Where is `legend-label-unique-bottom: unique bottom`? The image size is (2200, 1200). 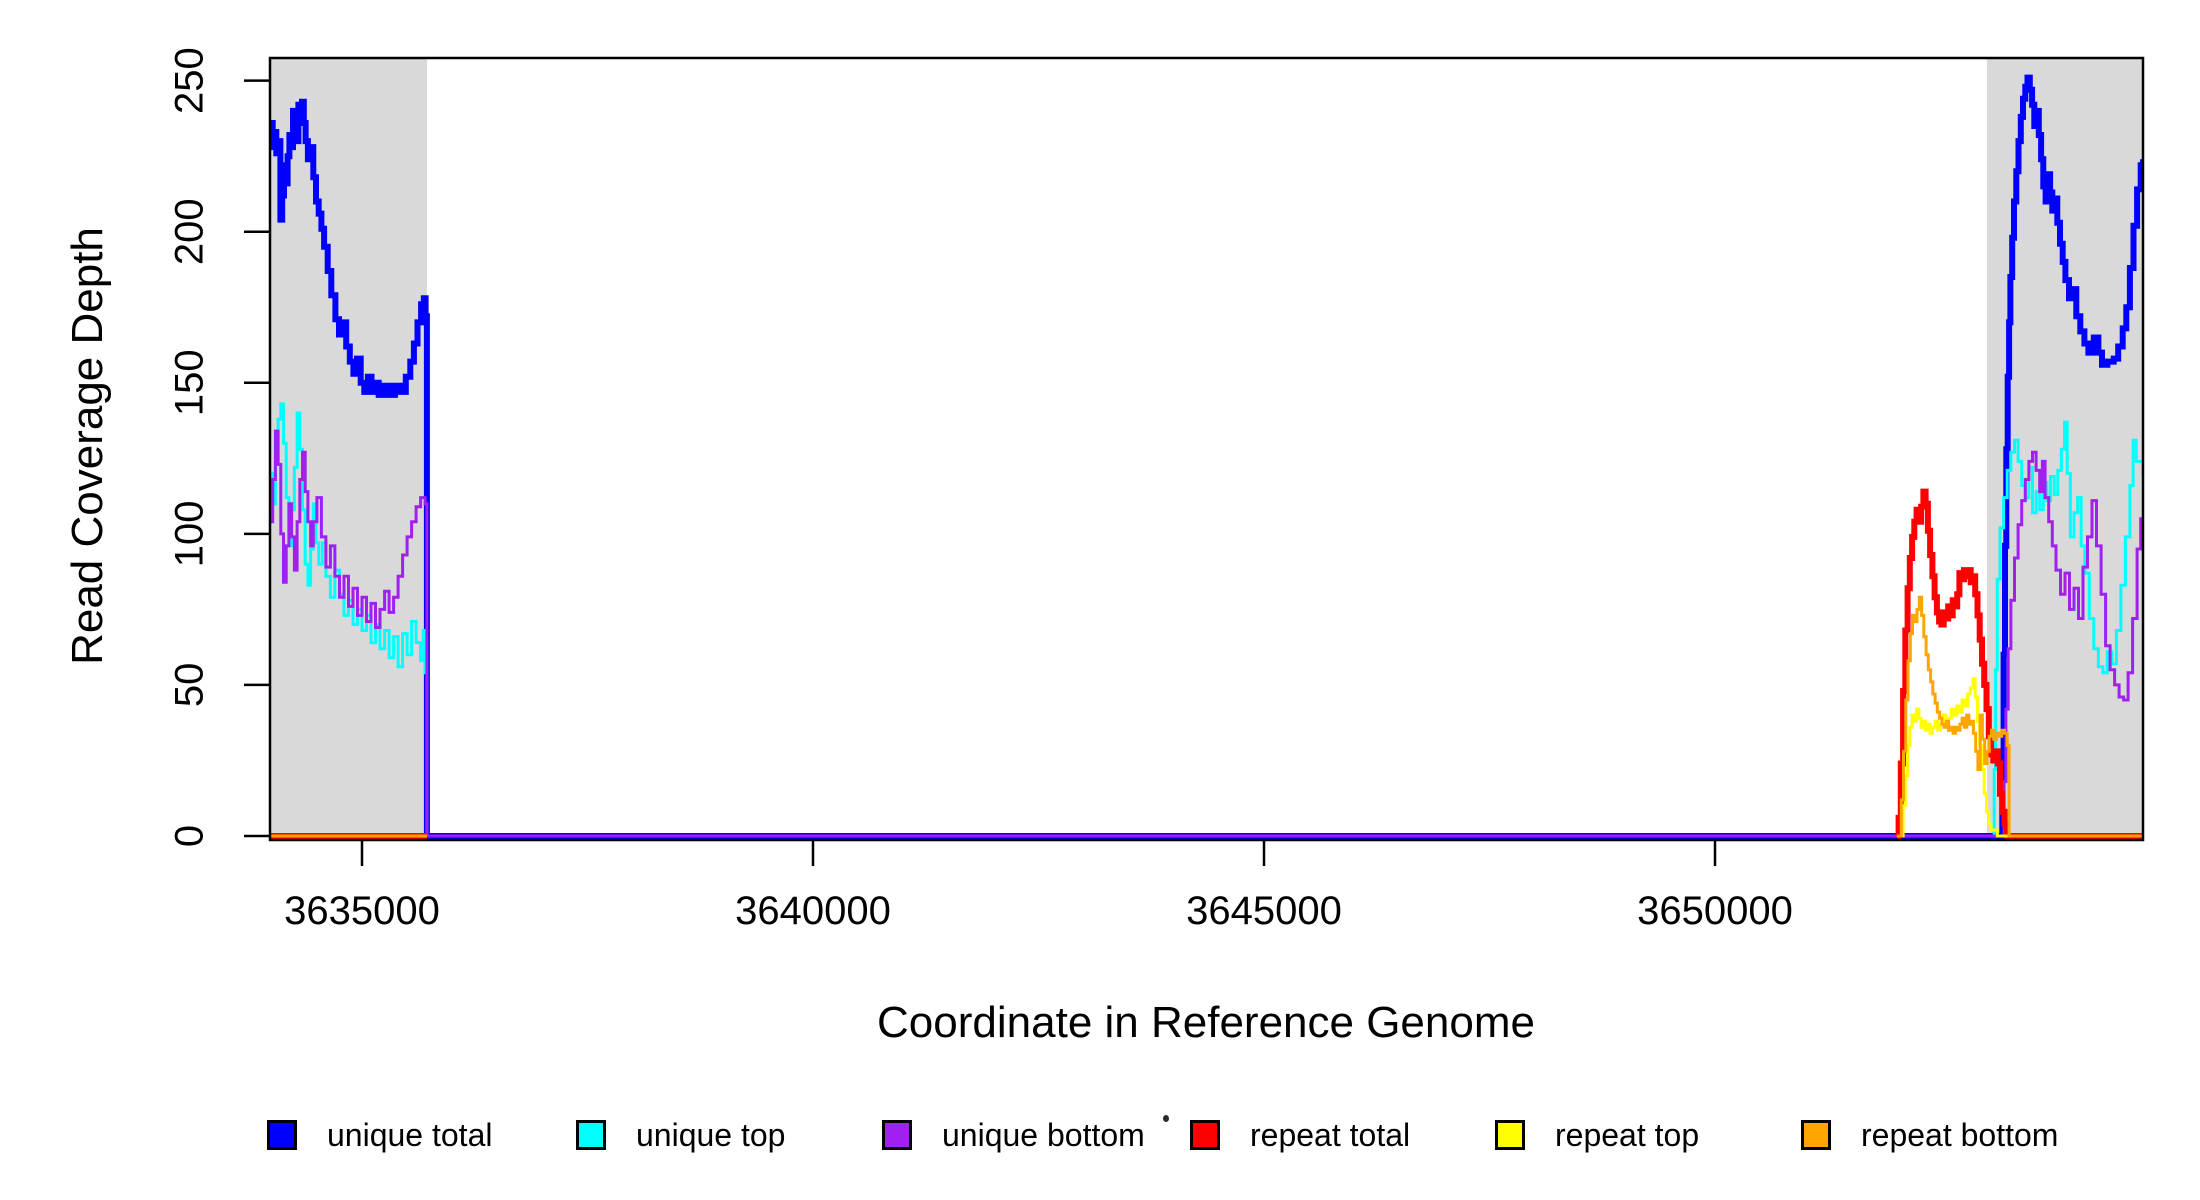
legend-label-unique-bottom: unique bottom is located at coordinates (1043, 1135).